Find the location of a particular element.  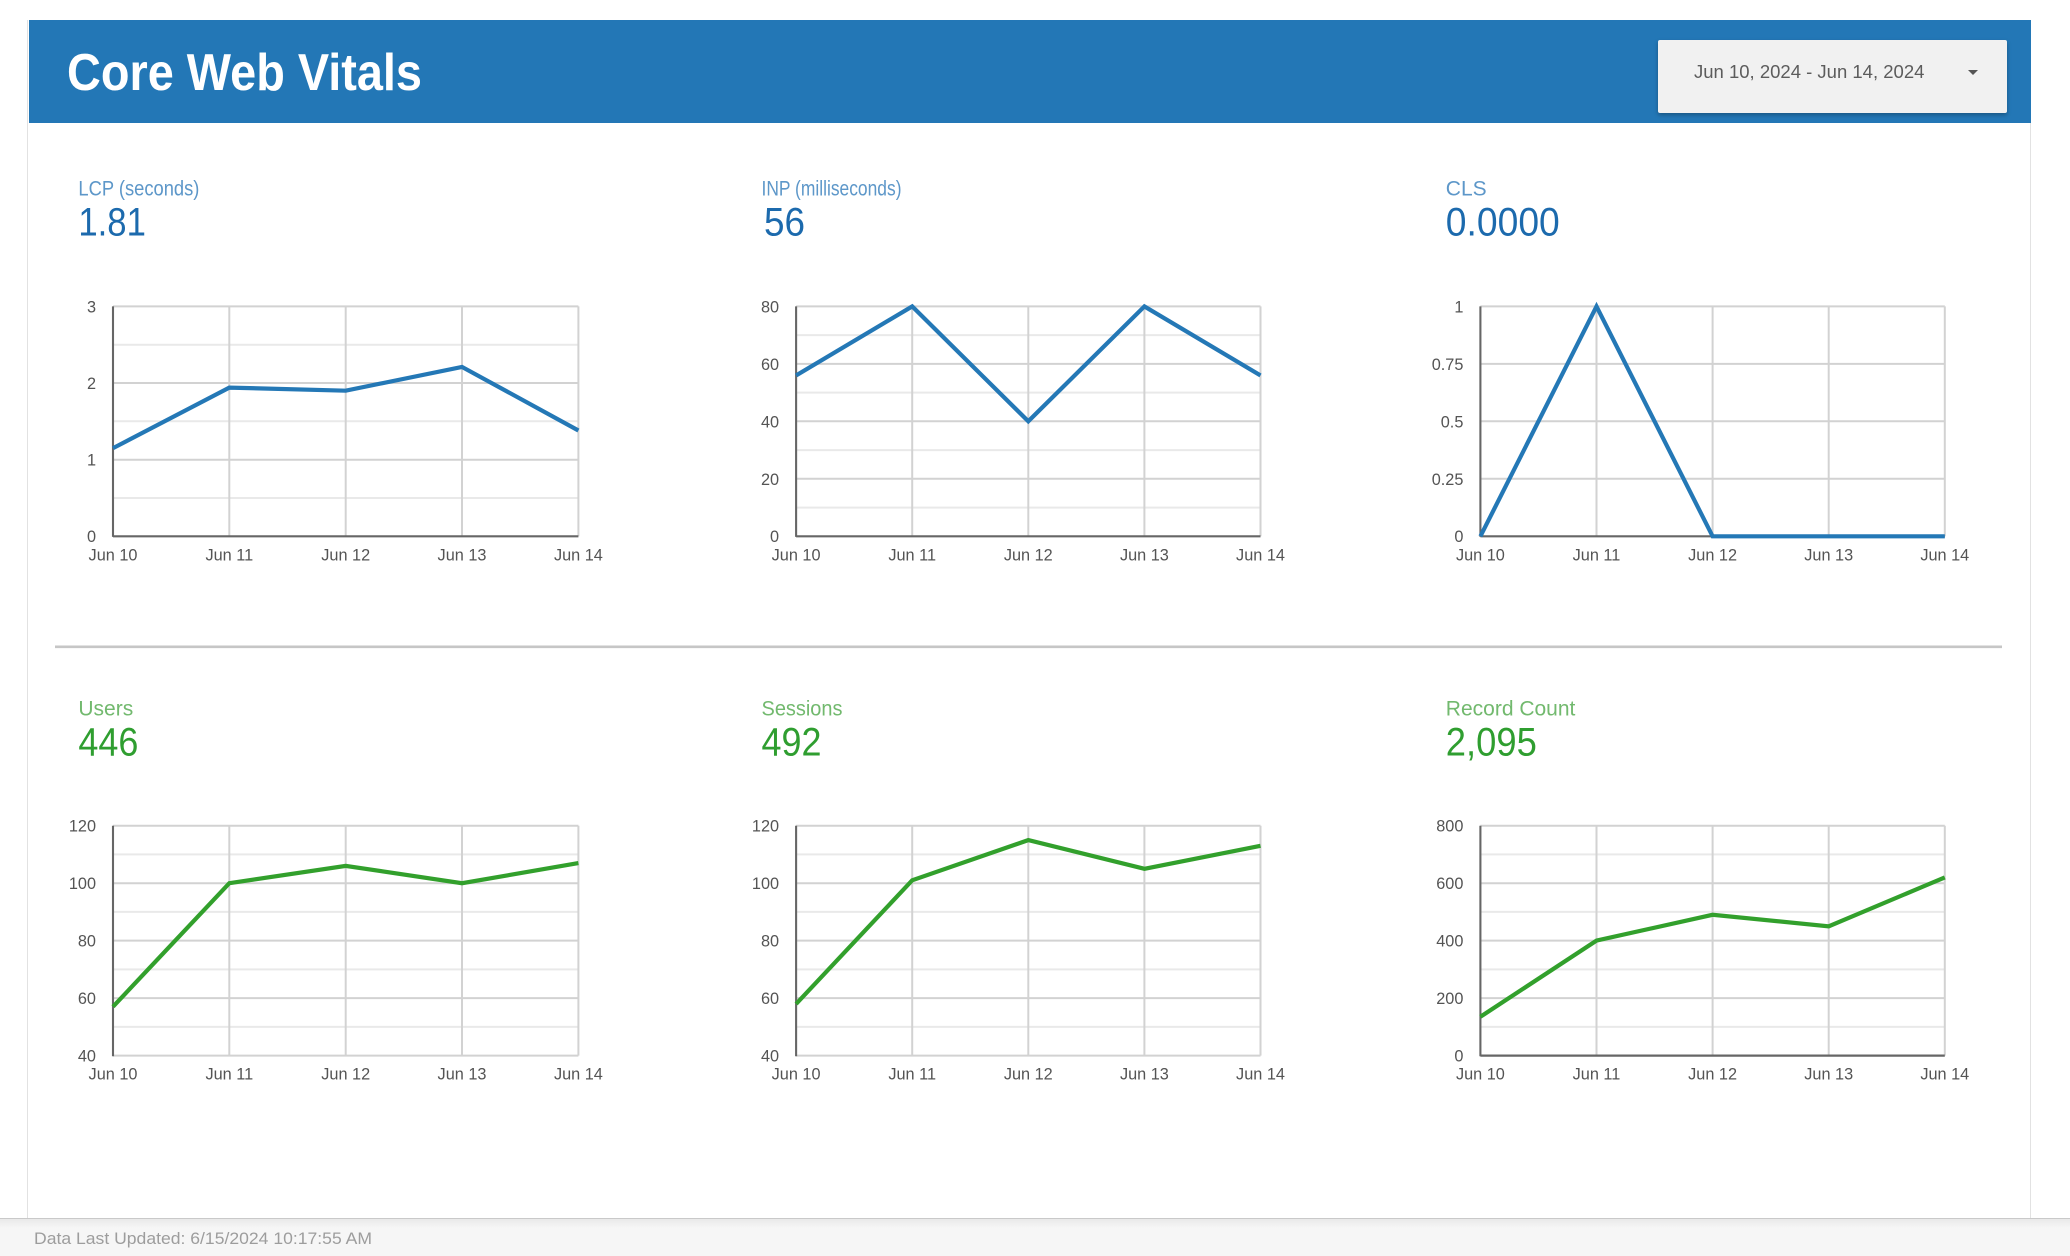

svg-text: 600 is located at coordinates (1449, 884).